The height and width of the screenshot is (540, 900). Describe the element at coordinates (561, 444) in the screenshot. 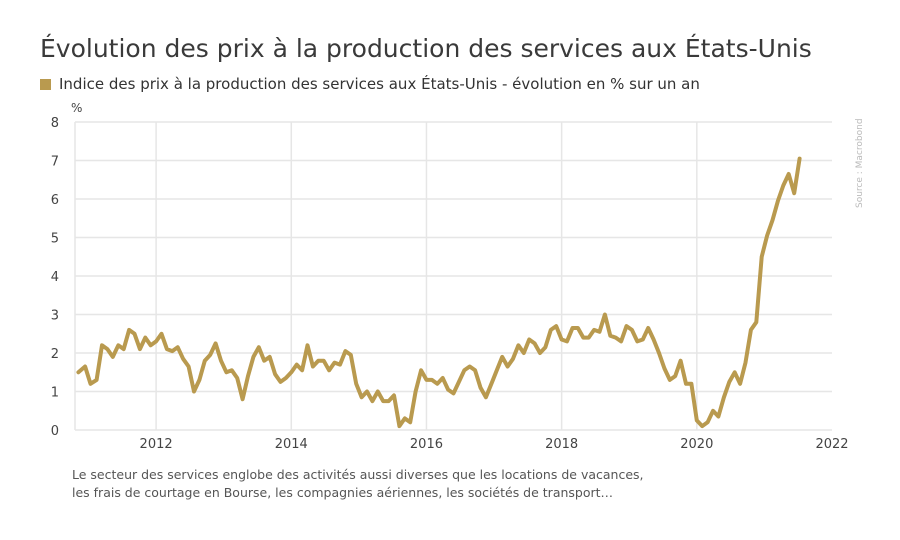

I see `x-tick-label: 2018` at that location.